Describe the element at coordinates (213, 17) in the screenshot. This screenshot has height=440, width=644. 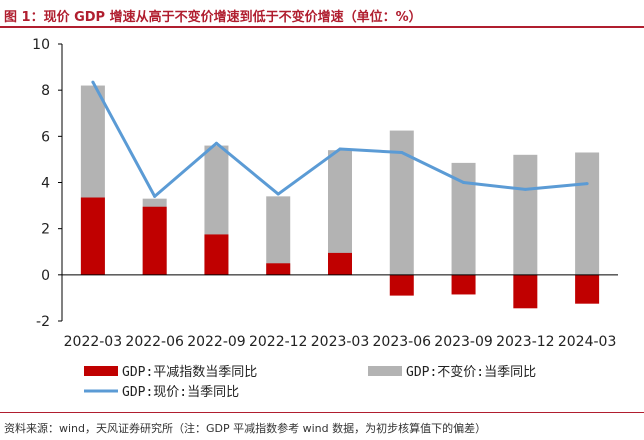
I see `chart-title: 图 1：现价 GDP 增速从高于不变价增速到低于不变价增速（单位：%）` at that location.